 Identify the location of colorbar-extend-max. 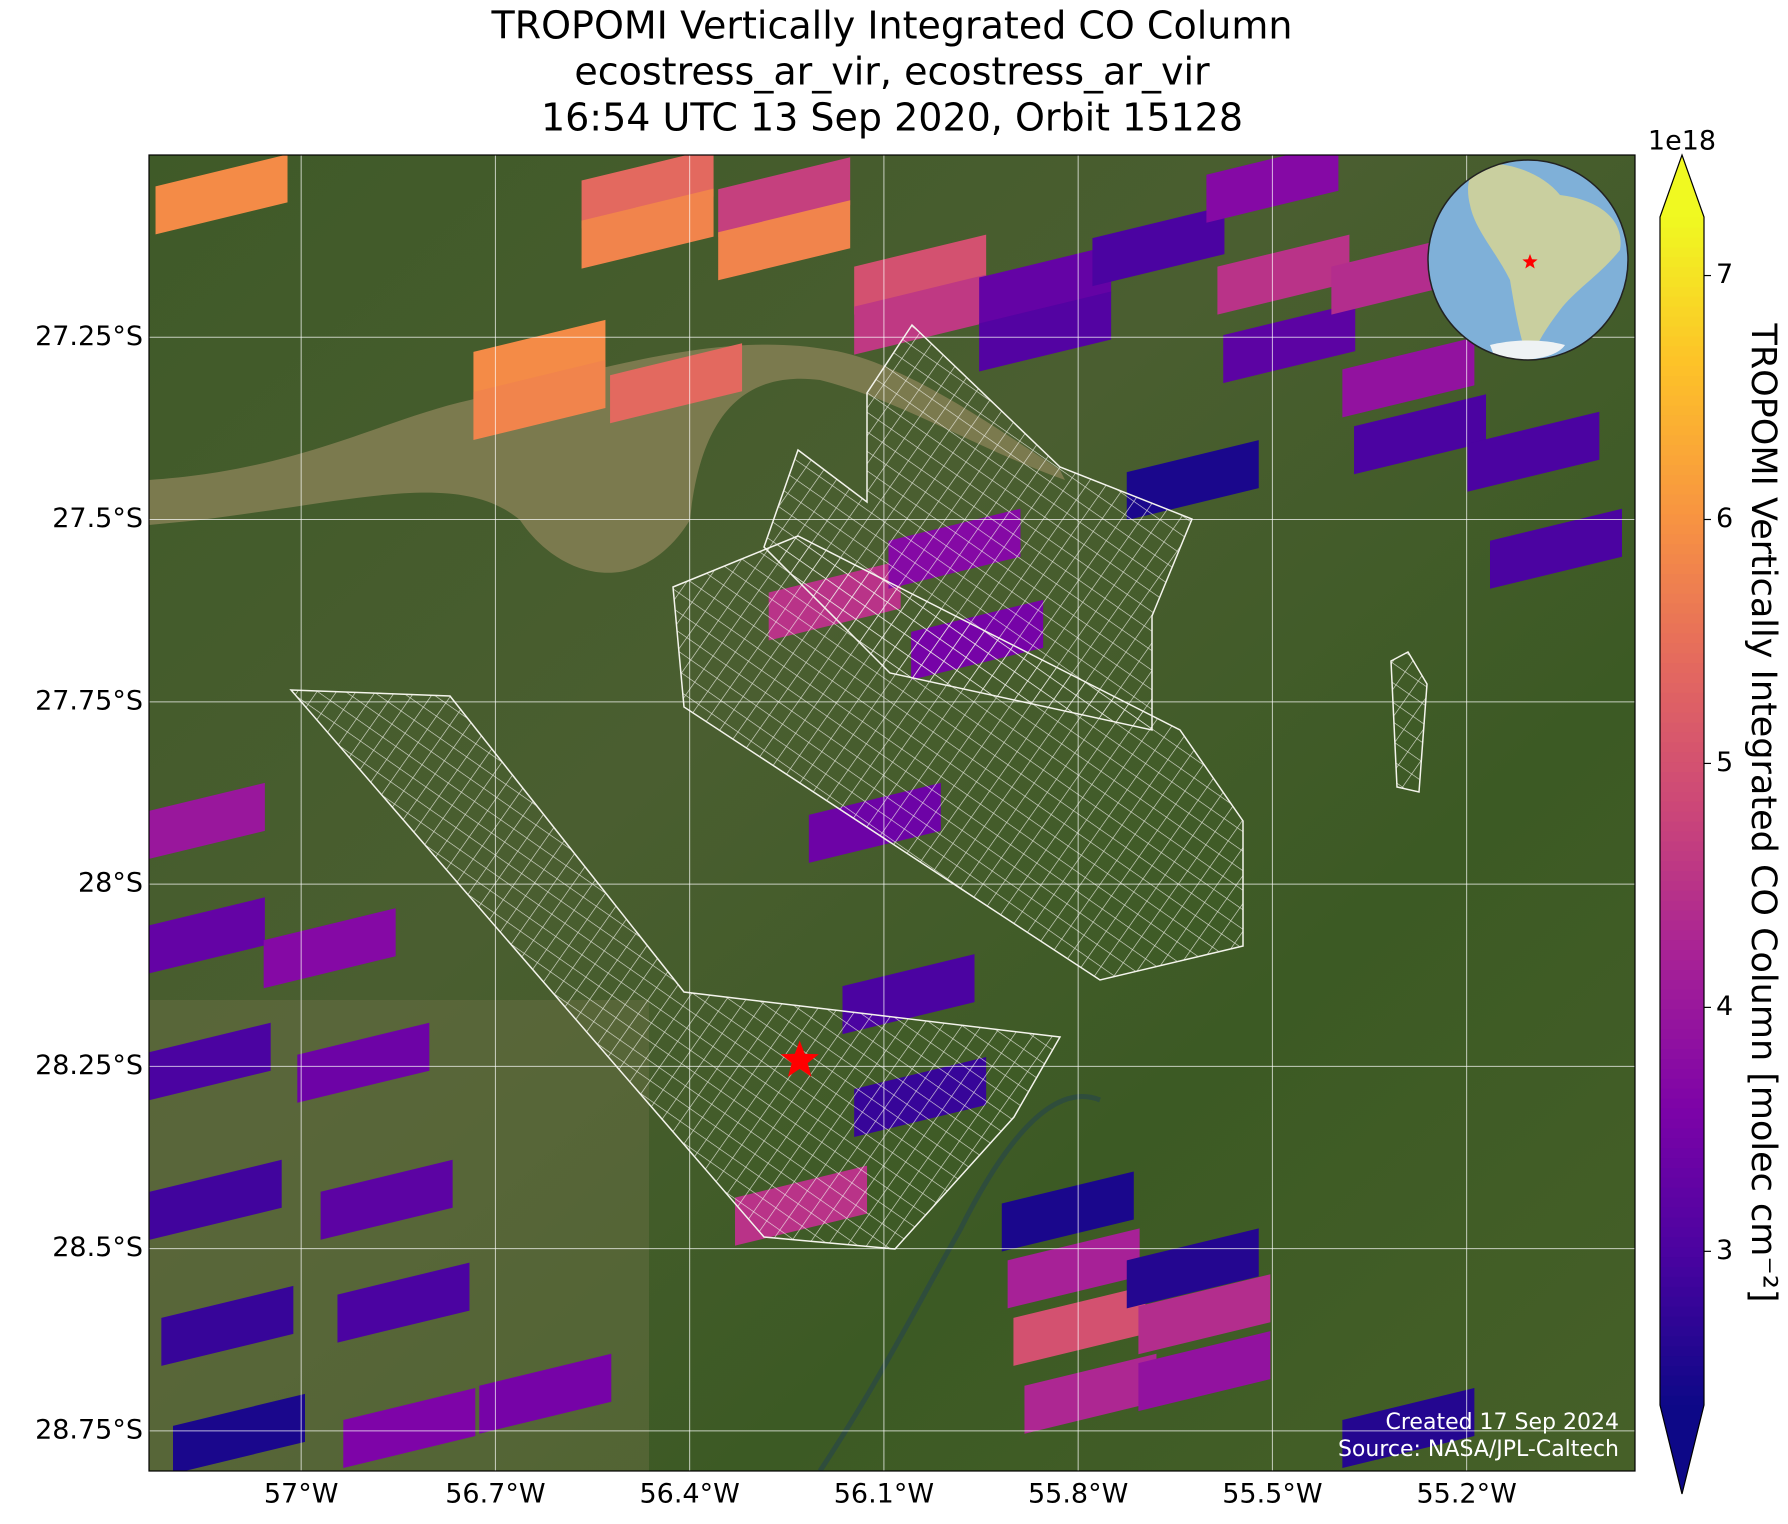
(1682, 186).